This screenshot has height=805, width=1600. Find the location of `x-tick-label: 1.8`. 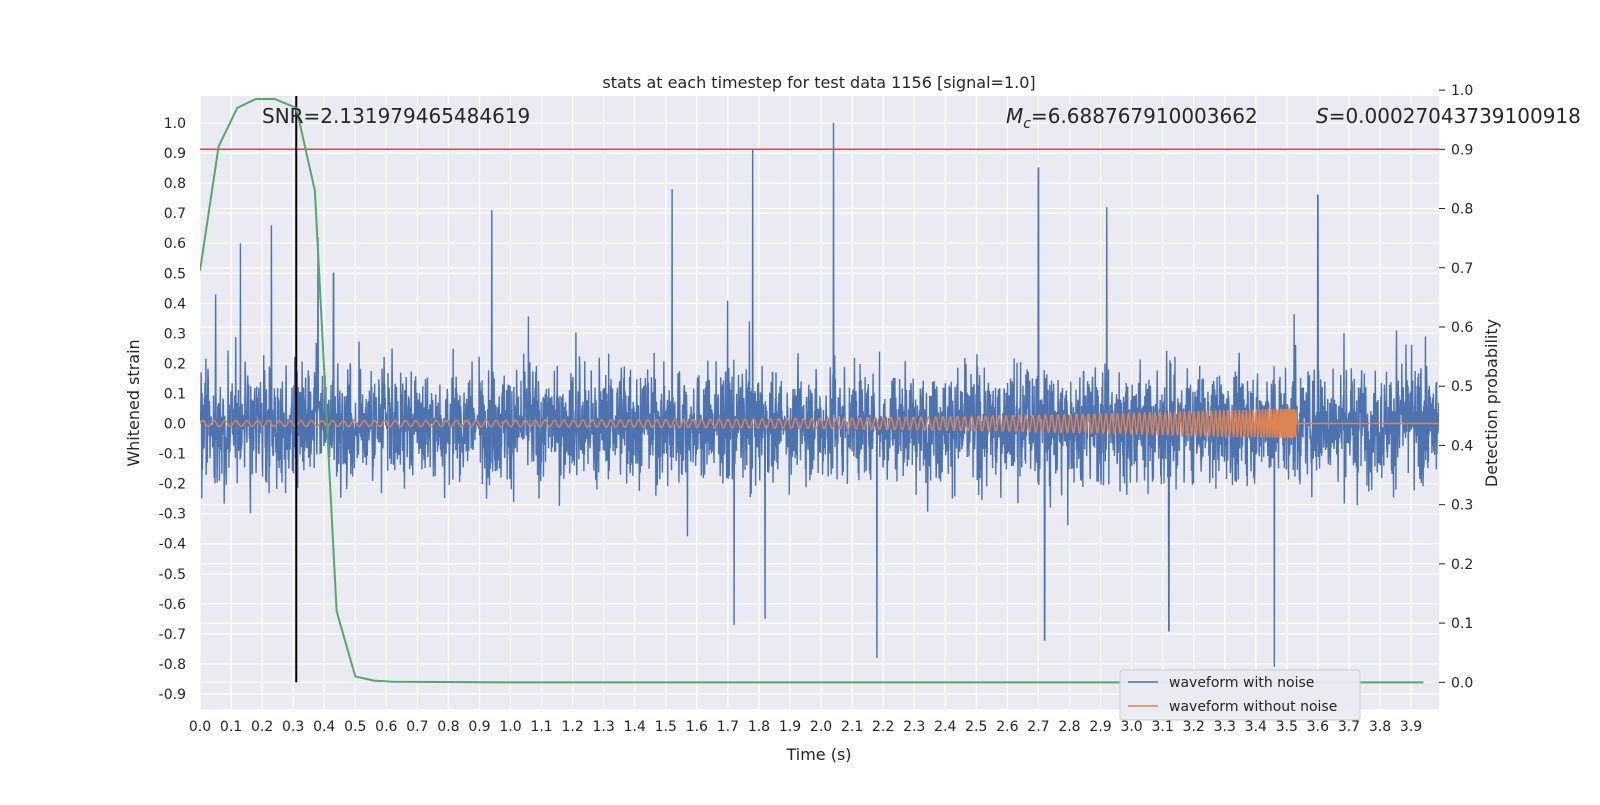

x-tick-label: 1.8 is located at coordinates (759, 727).